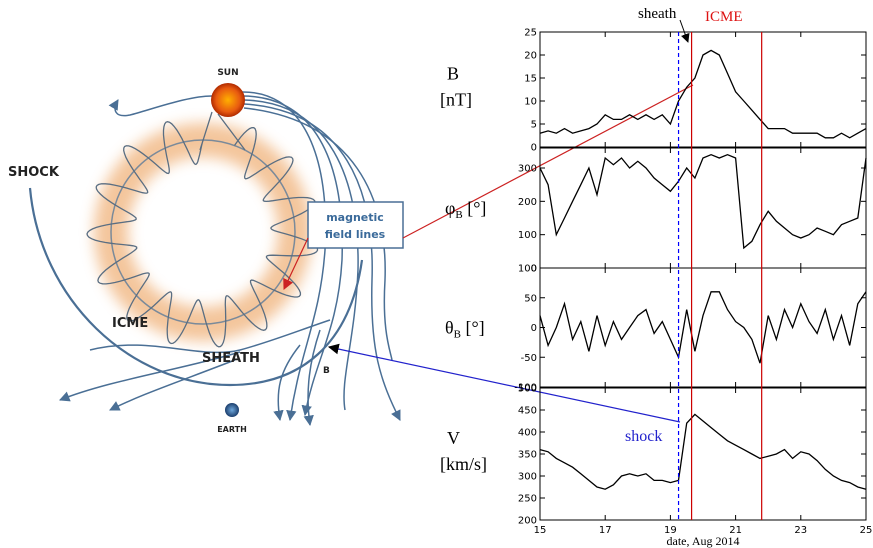  Describe the element at coordinates (228, 100) in the screenshot. I see `sun` at that location.